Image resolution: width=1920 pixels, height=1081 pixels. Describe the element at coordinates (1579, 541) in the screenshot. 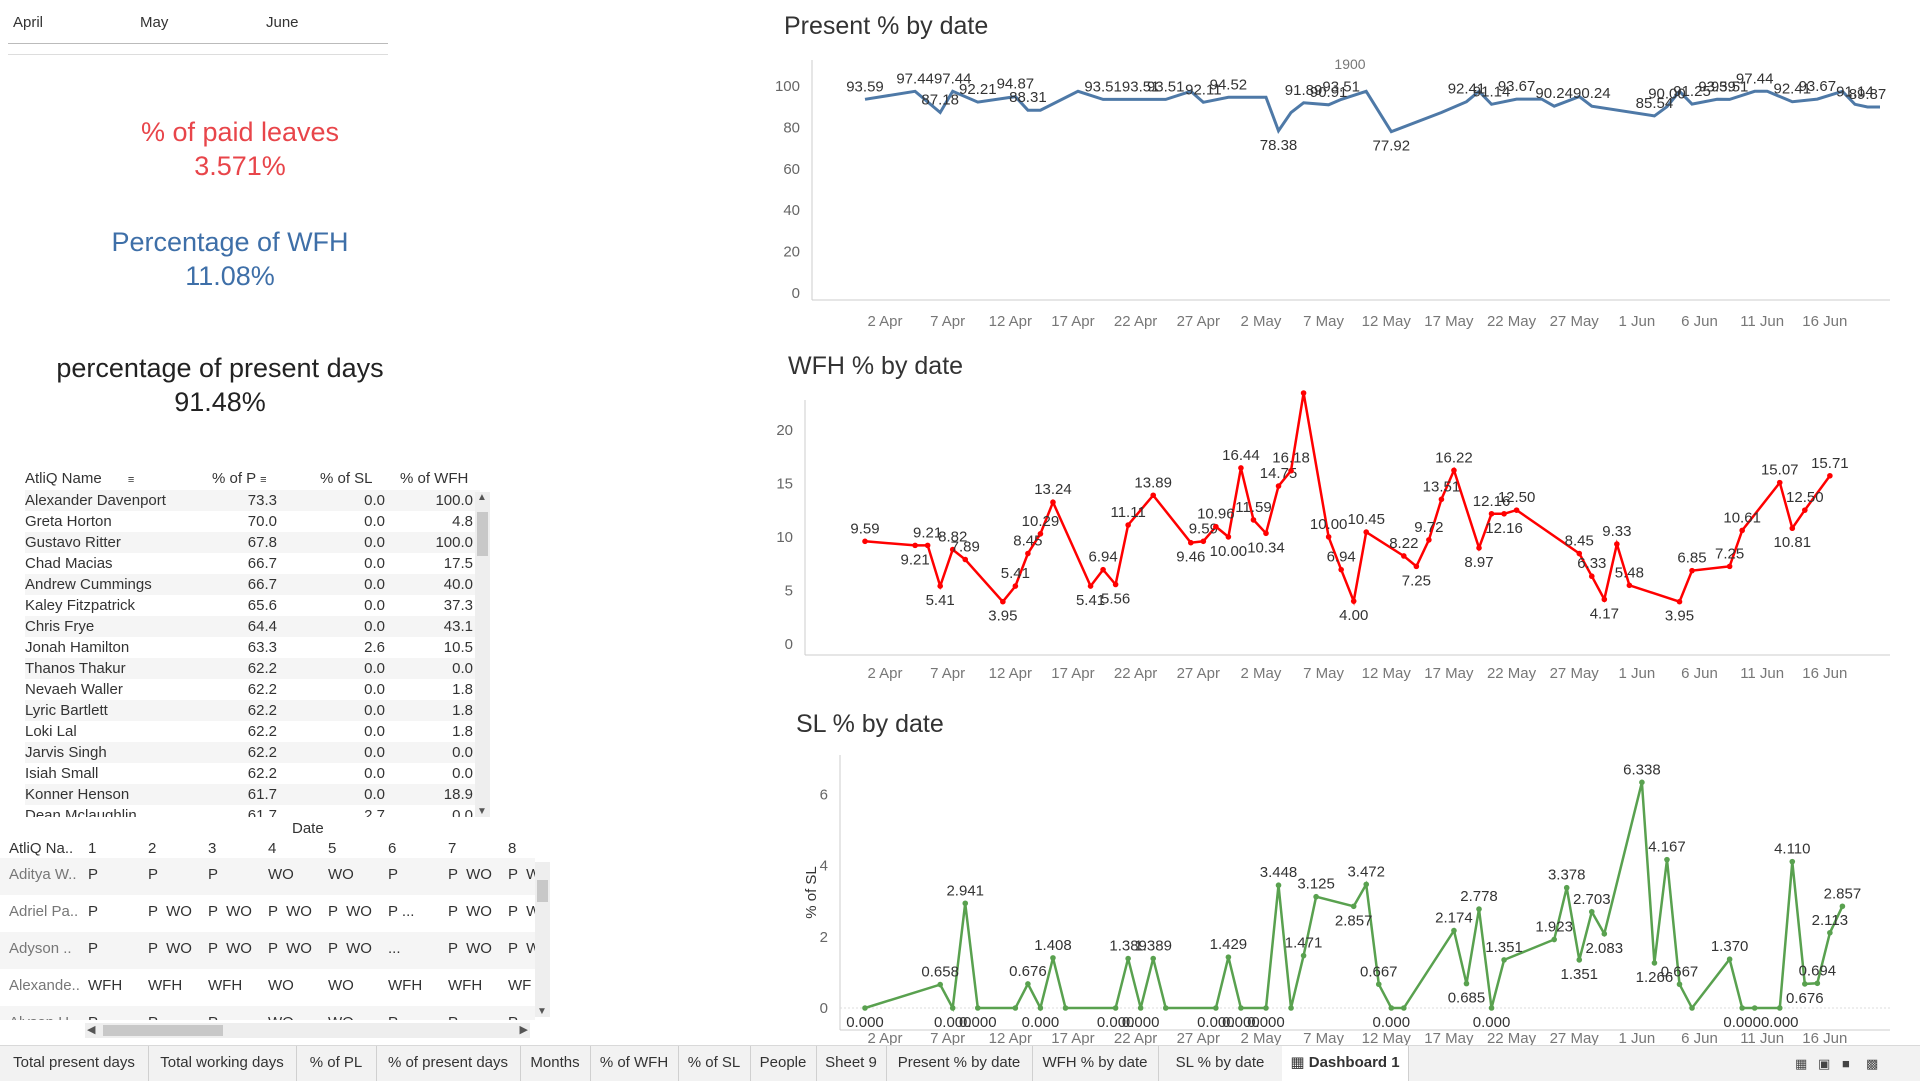

I see `data-label: 8.45` at that location.